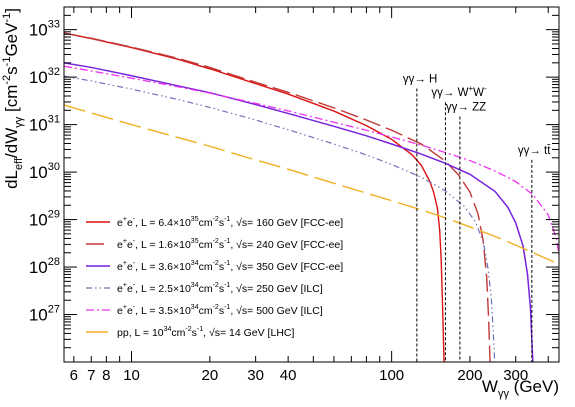 Image resolution: width=575 pixels, height=407 pixels. Describe the element at coordinates (520, 388) in the screenshot. I see `x-axis-title: Wγγ (GeV)` at that location.